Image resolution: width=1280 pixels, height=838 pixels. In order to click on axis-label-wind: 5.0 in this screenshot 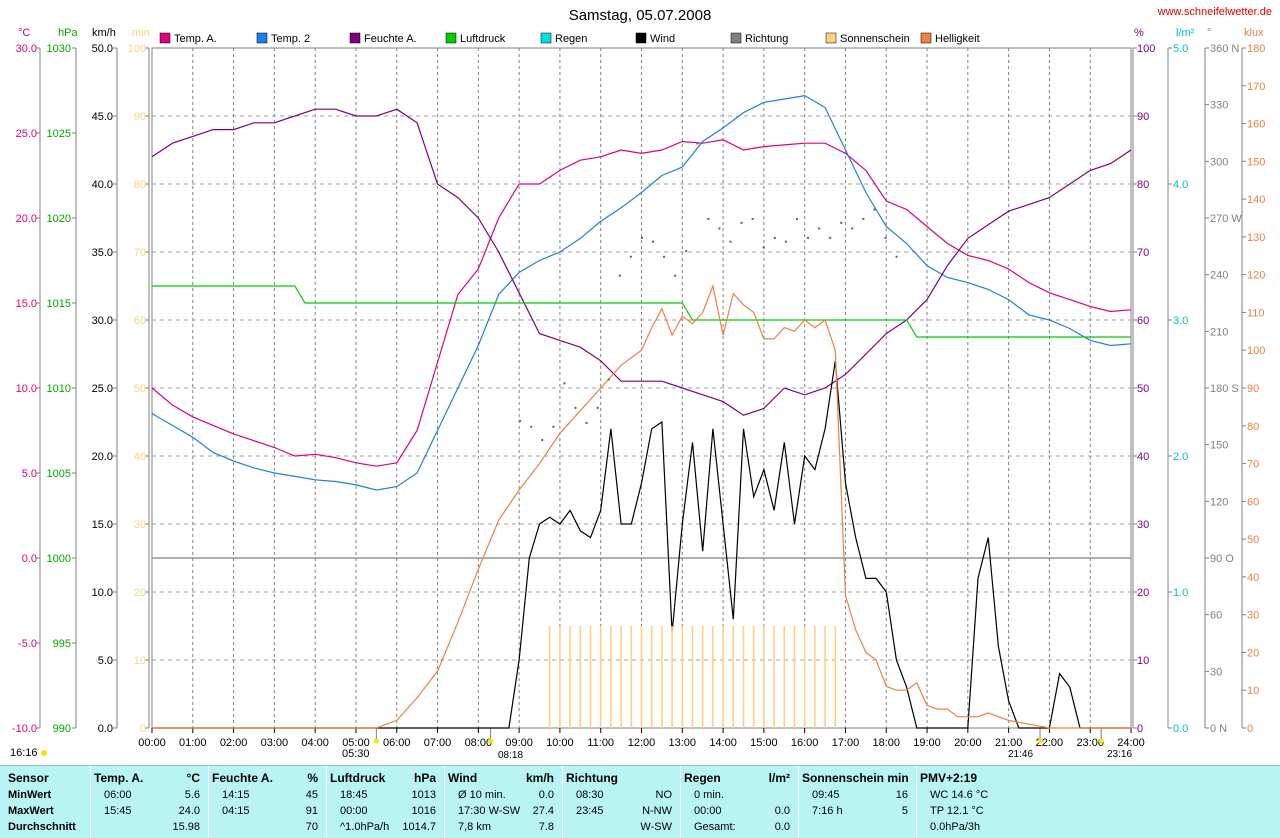, I will do `click(105, 661)`.